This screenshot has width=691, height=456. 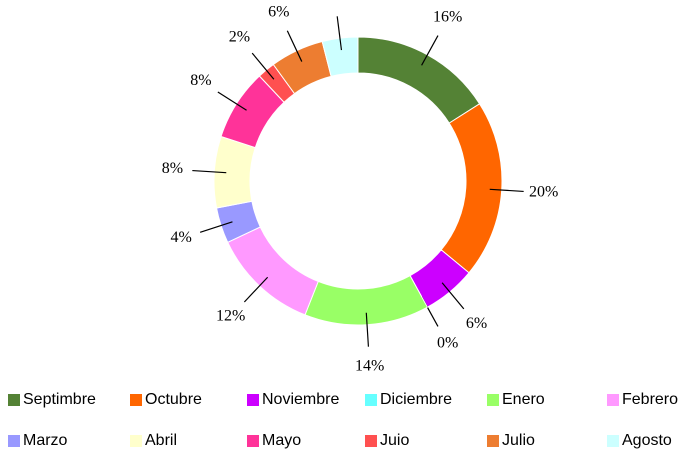 What do you see at coordinates (281, 440) in the screenshot?
I see `legend-label: Mayo` at bounding box center [281, 440].